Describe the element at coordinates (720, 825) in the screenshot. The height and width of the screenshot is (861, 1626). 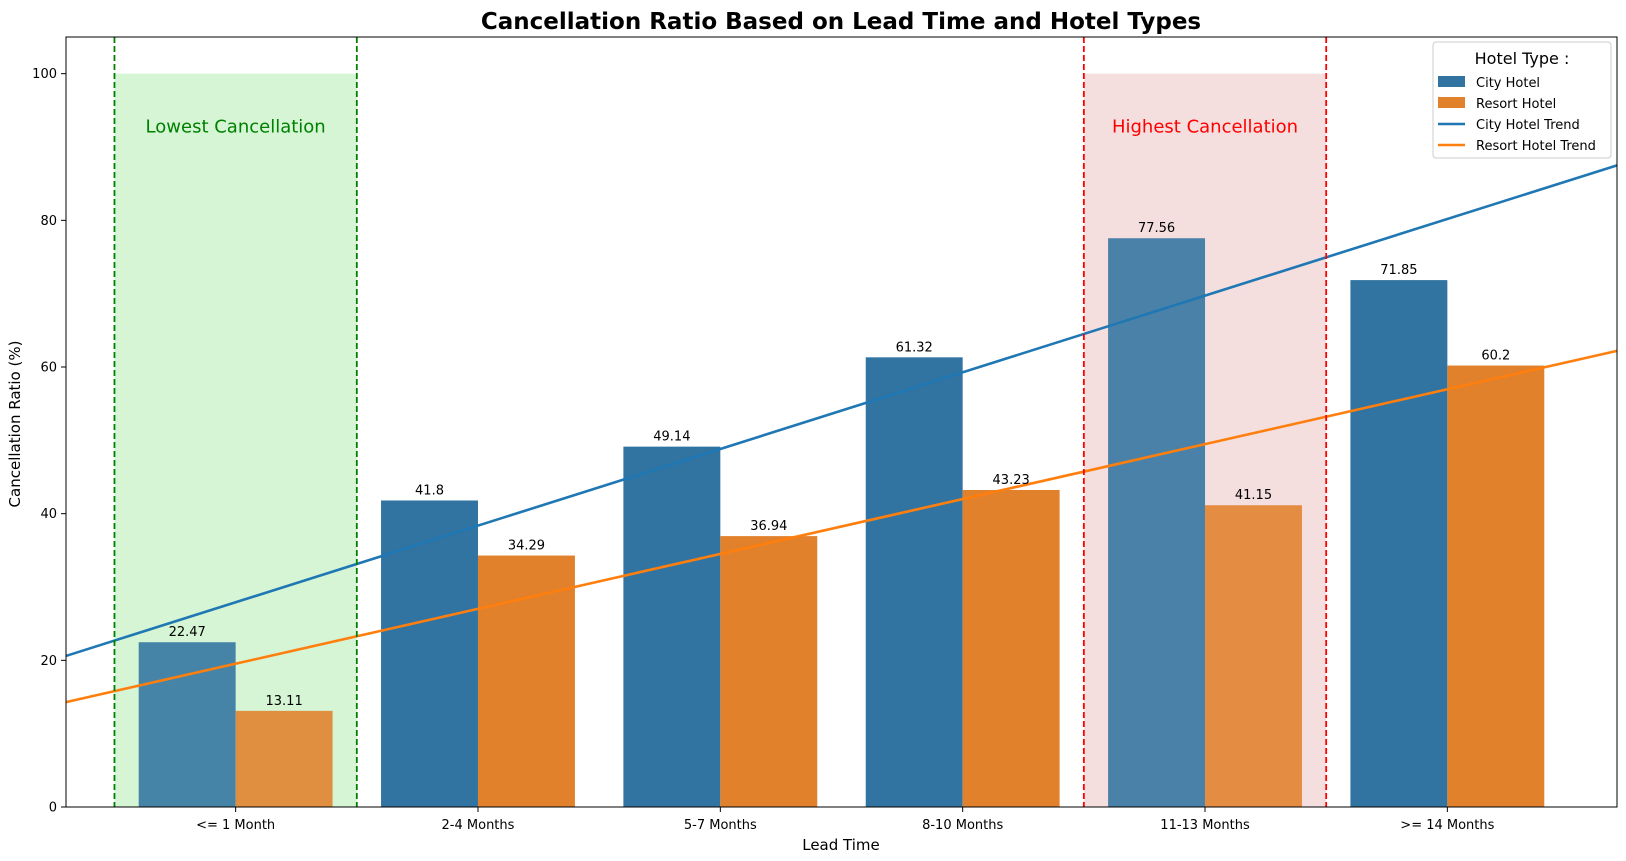
I see `x-tick-label-2: 5-7 Months` at that location.